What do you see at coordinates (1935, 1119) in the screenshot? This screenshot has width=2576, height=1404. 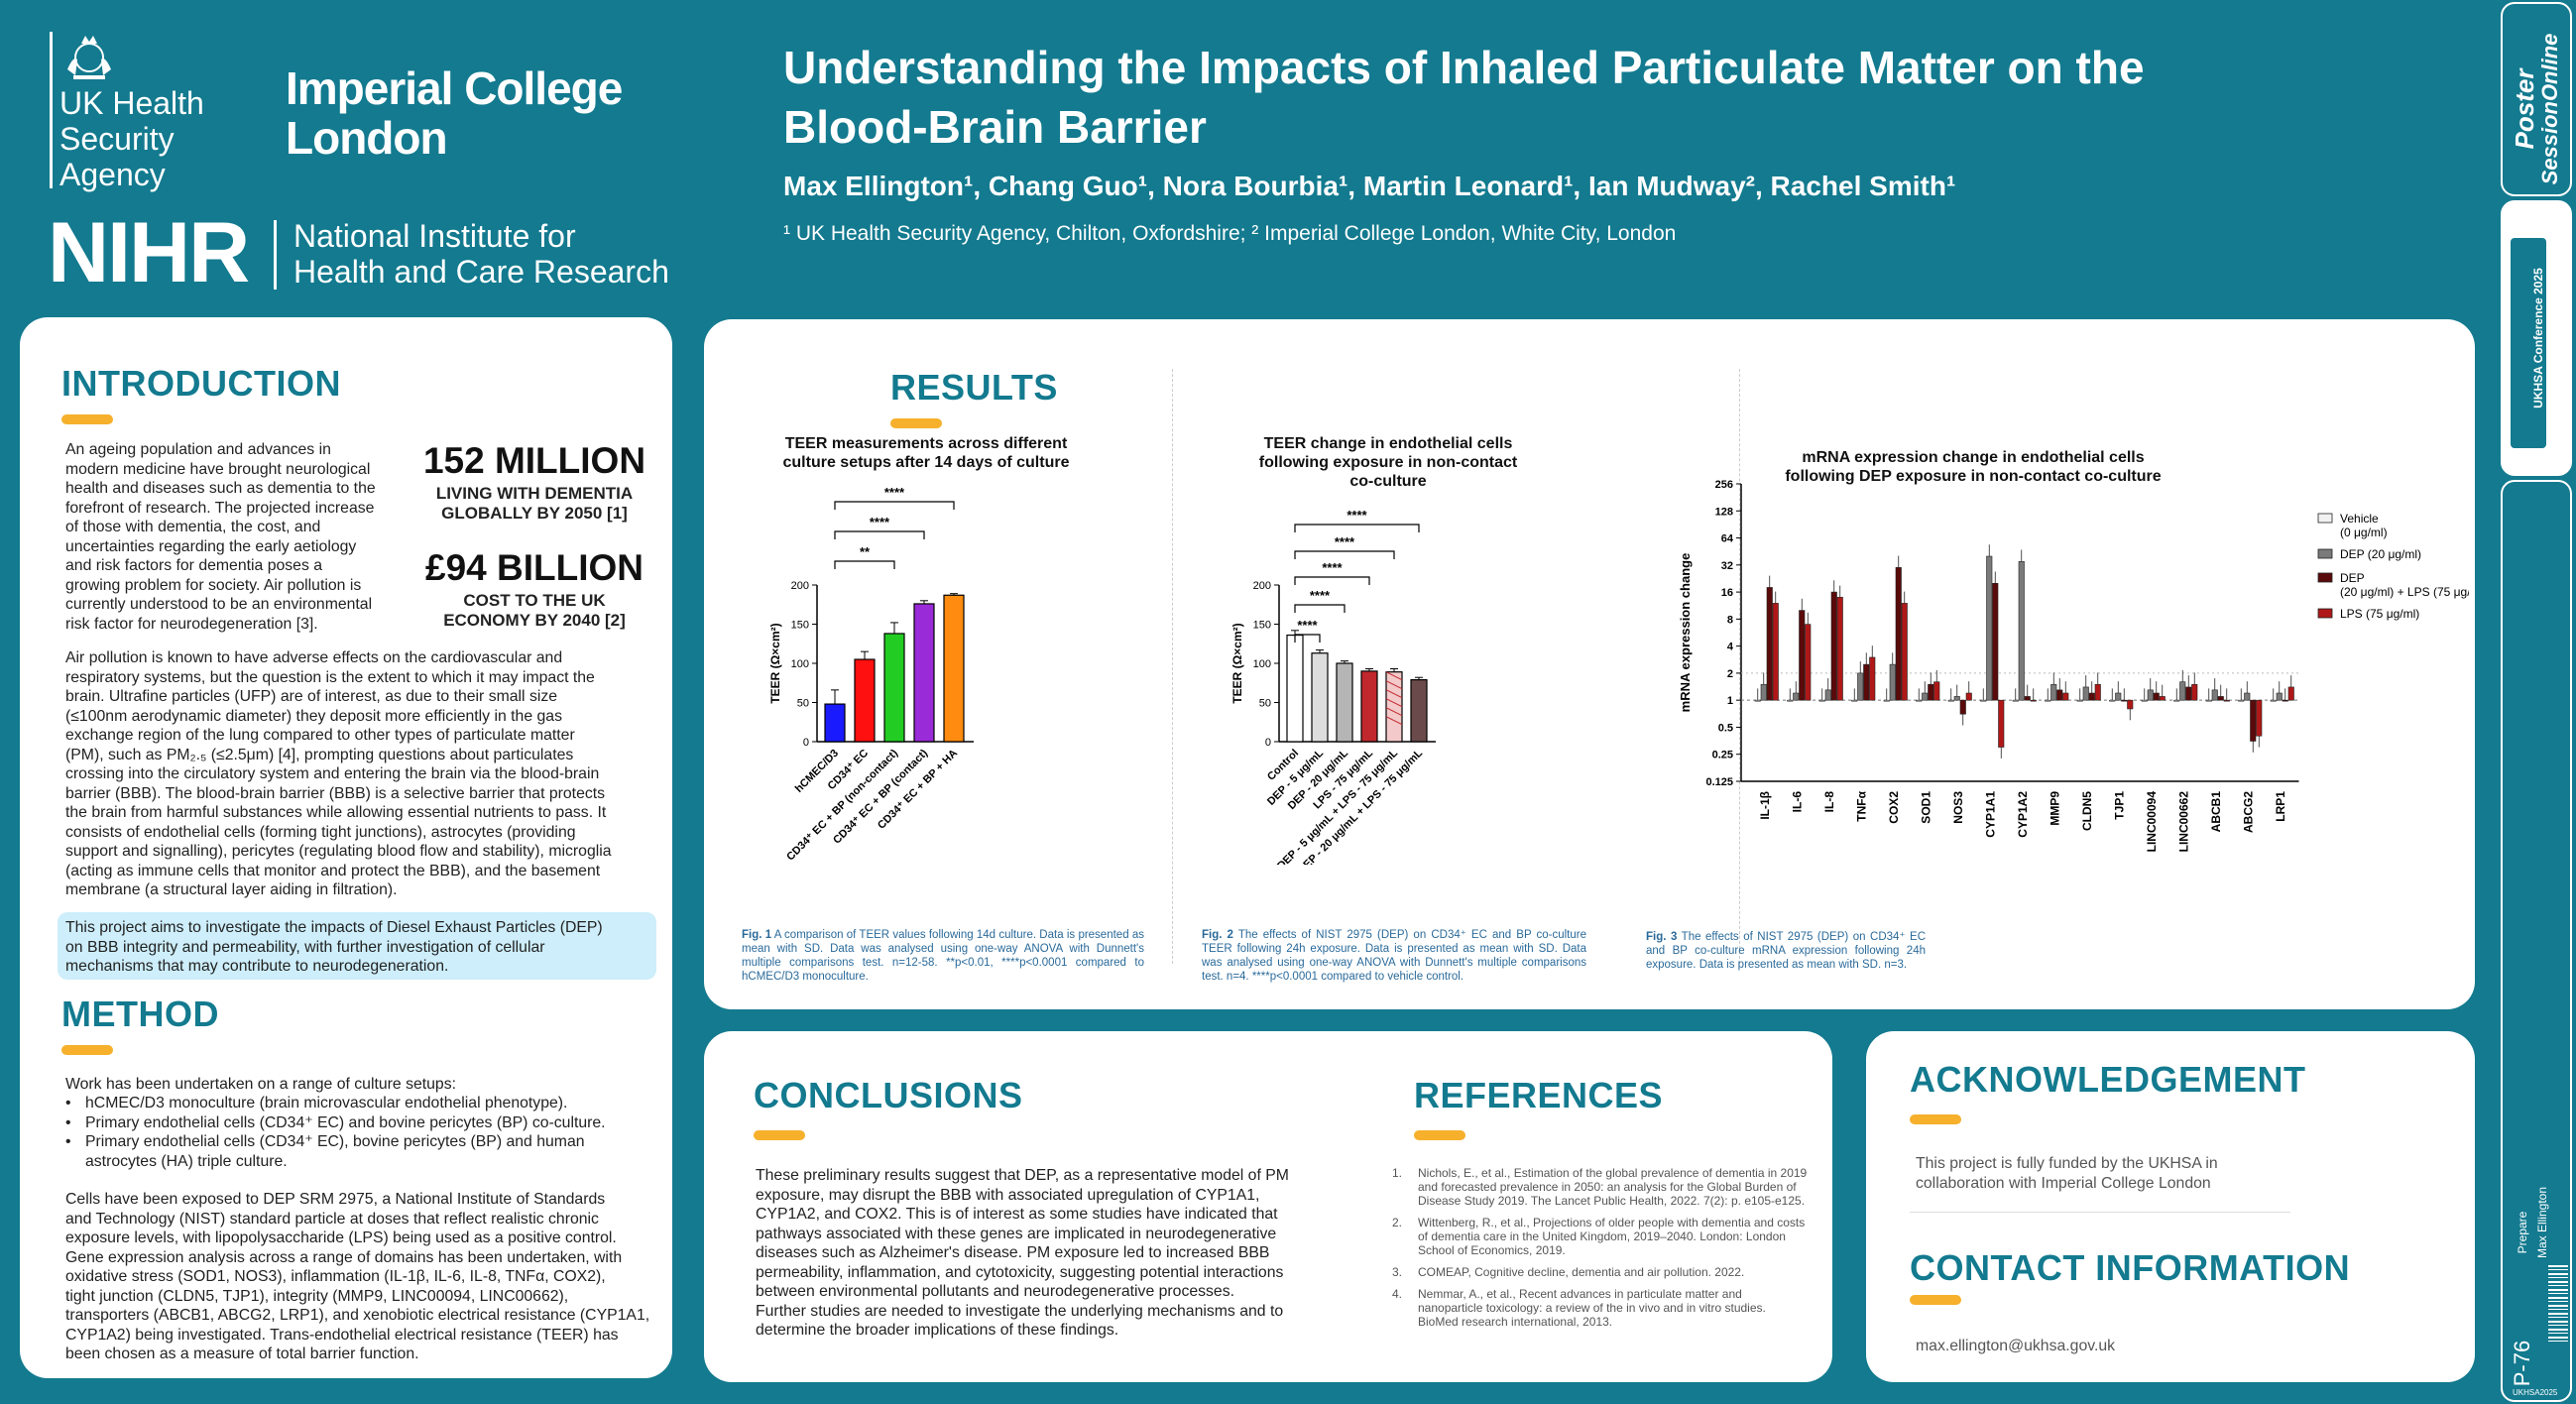 I see `acknowledgement-underline` at bounding box center [1935, 1119].